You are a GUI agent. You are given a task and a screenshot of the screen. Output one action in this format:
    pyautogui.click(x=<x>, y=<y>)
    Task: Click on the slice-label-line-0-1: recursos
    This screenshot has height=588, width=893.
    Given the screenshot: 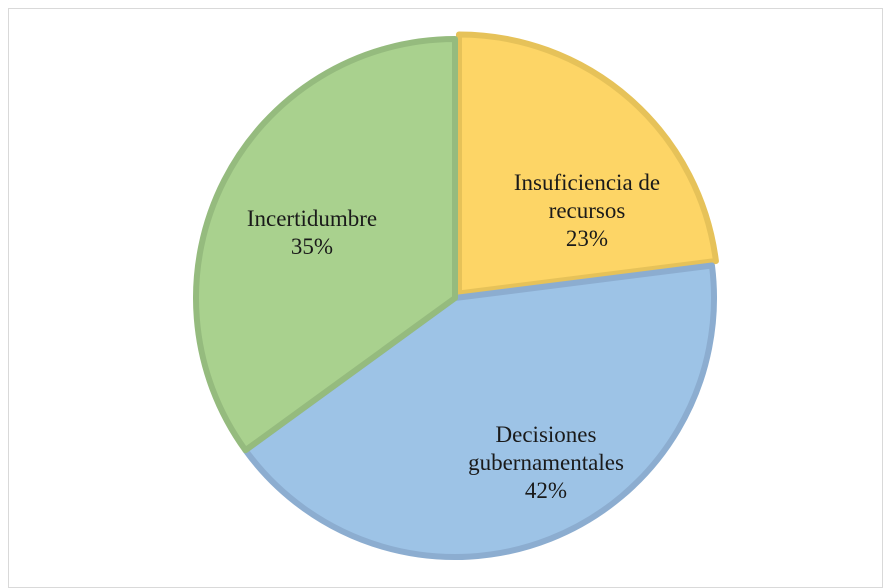 What is the action you would take?
    pyautogui.click(x=587, y=210)
    